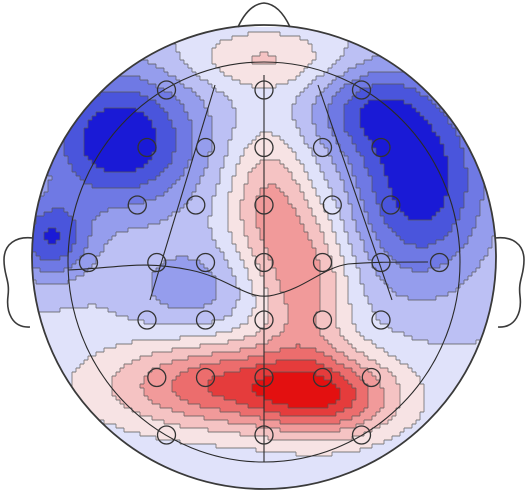 The height and width of the screenshot is (499, 528). What do you see at coordinates (248, 279) in the screenshot?
I see `midline-coronal` at bounding box center [248, 279].